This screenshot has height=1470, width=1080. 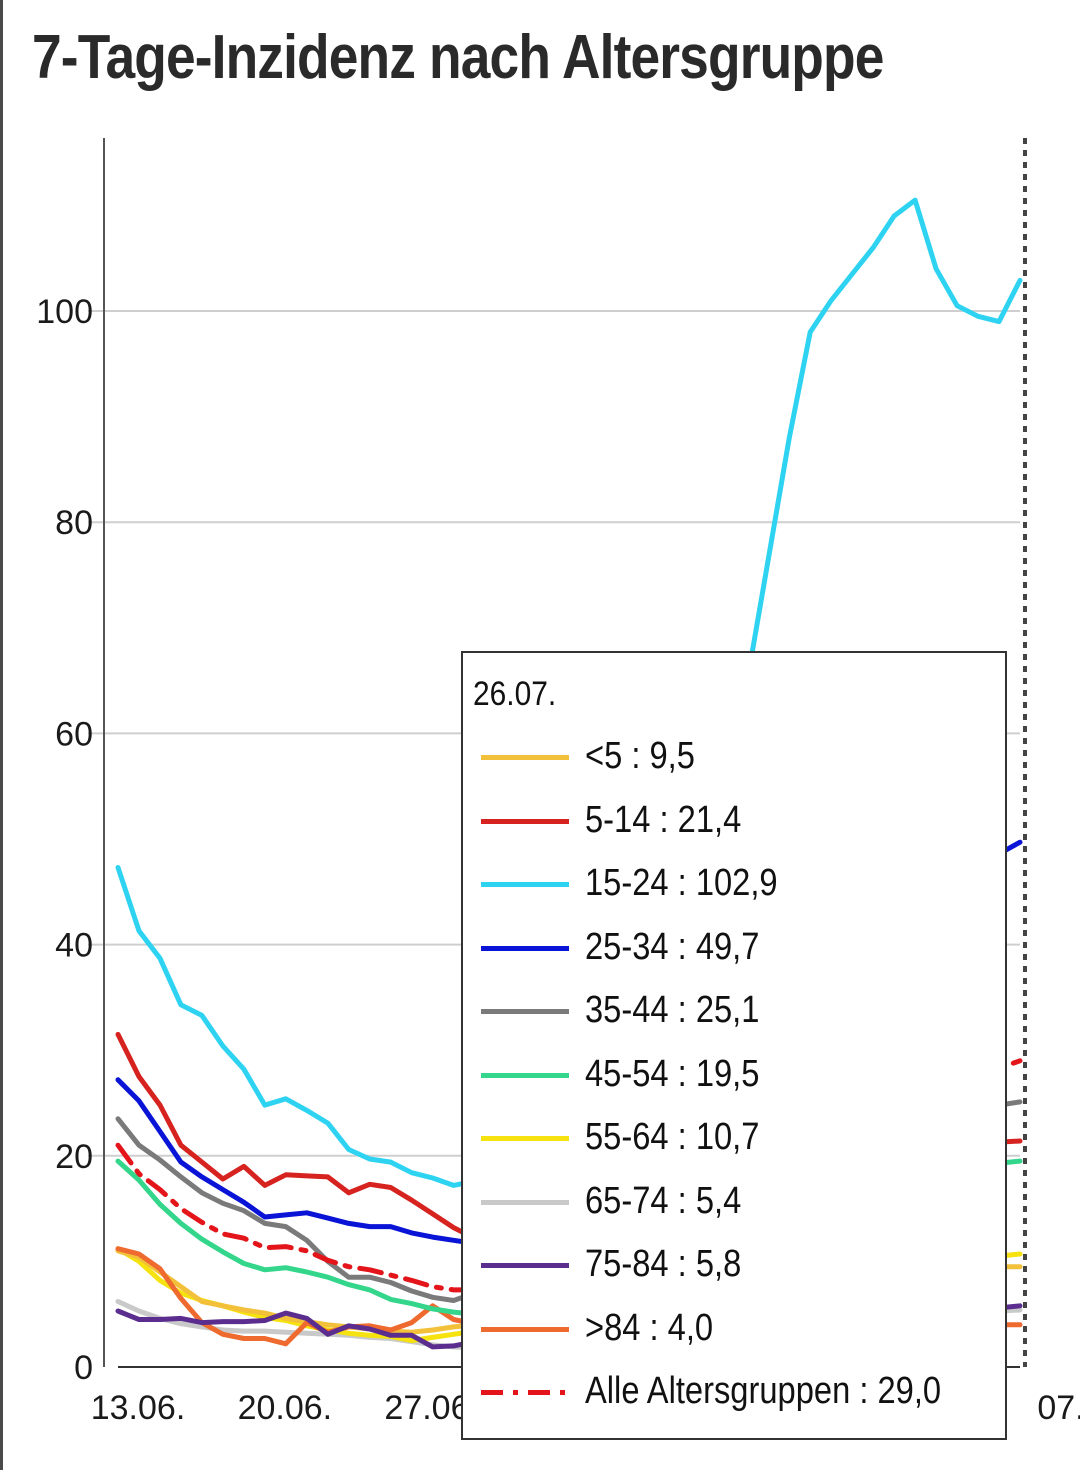 What do you see at coordinates (83, 1368) in the screenshot?
I see `y-tick-label: 0` at bounding box center [83, 1368].